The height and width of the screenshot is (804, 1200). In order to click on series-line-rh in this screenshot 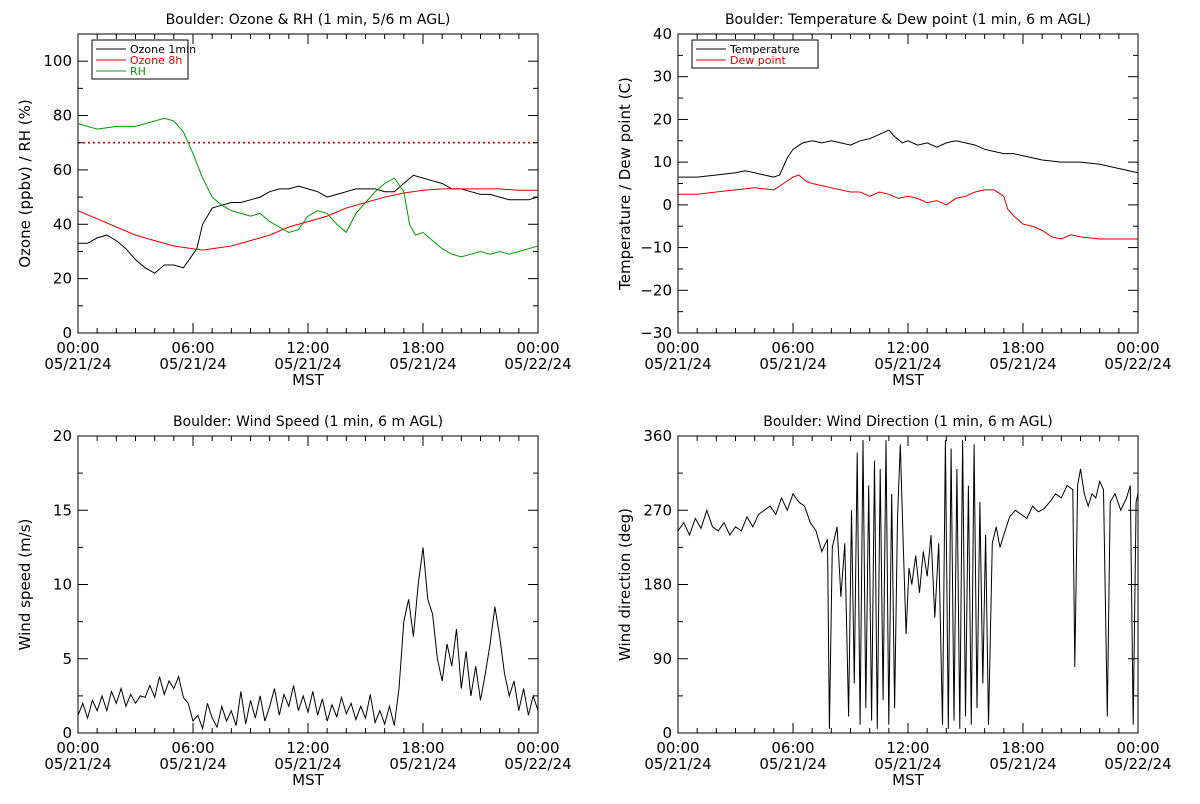, I will do `click(308, 187)`.